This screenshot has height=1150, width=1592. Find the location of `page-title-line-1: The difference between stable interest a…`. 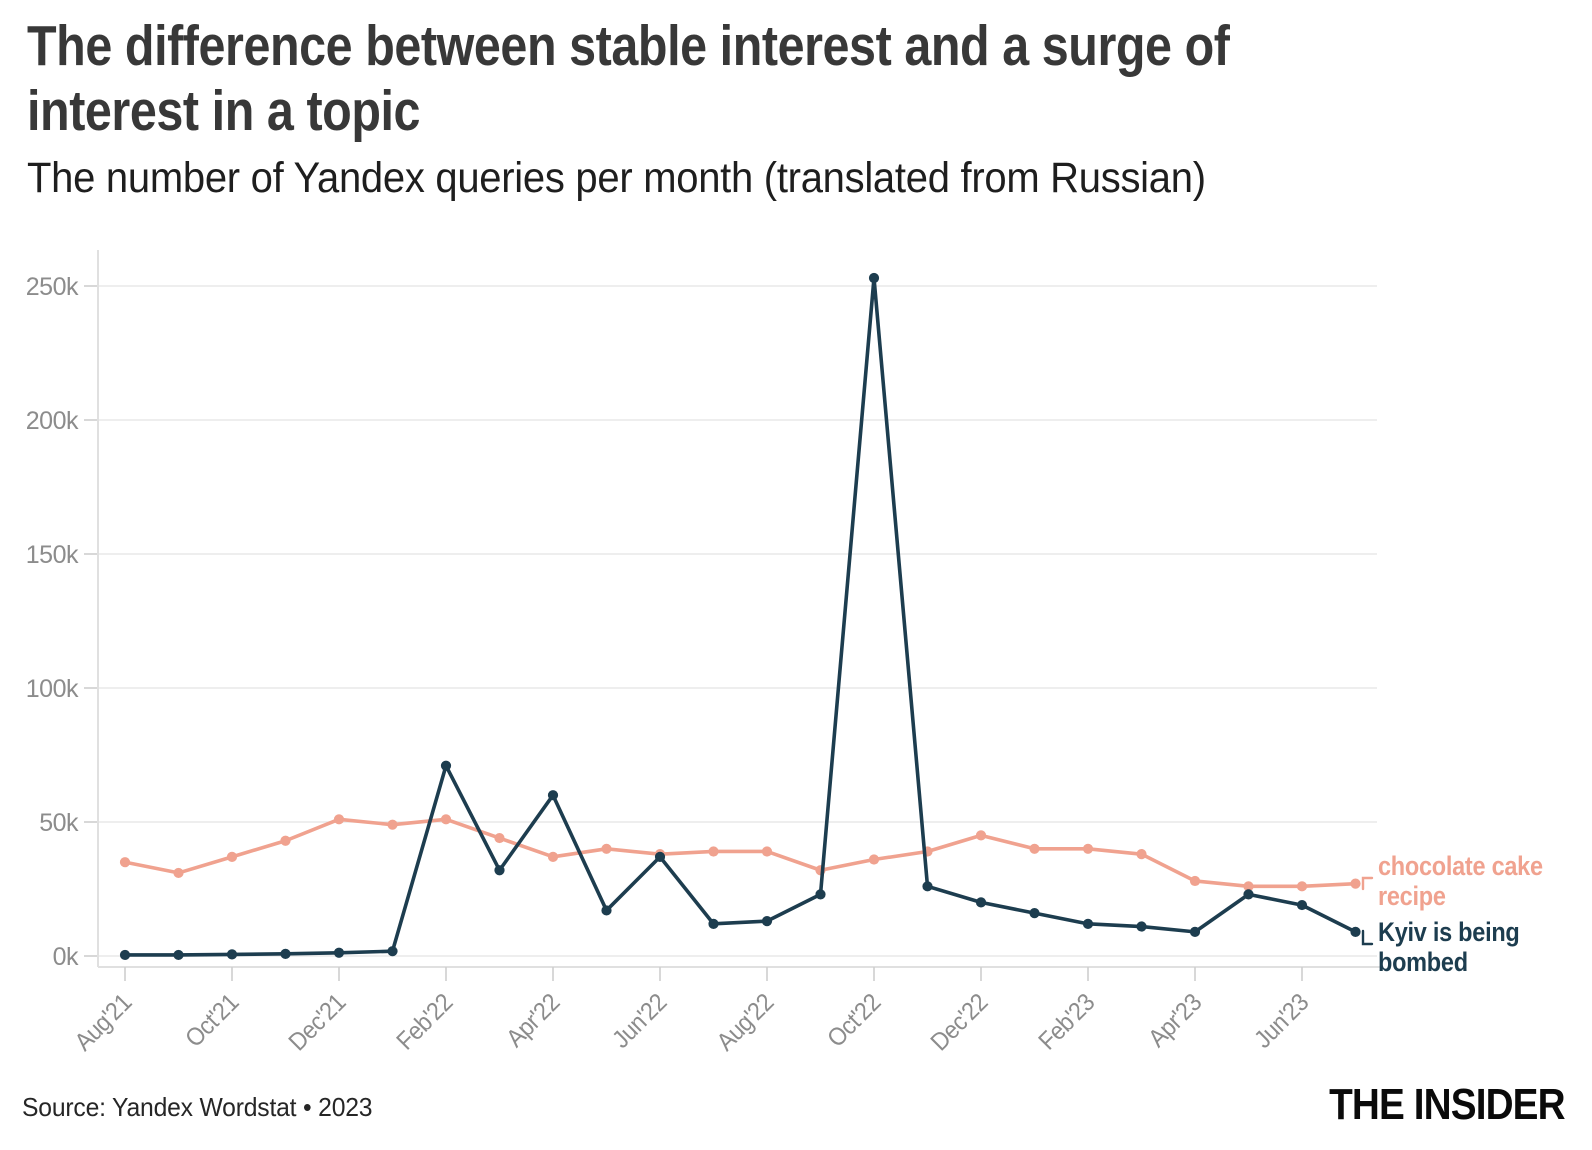

page-title-line-1: The difference between stable interest a… is located at coordinates (628, 46).